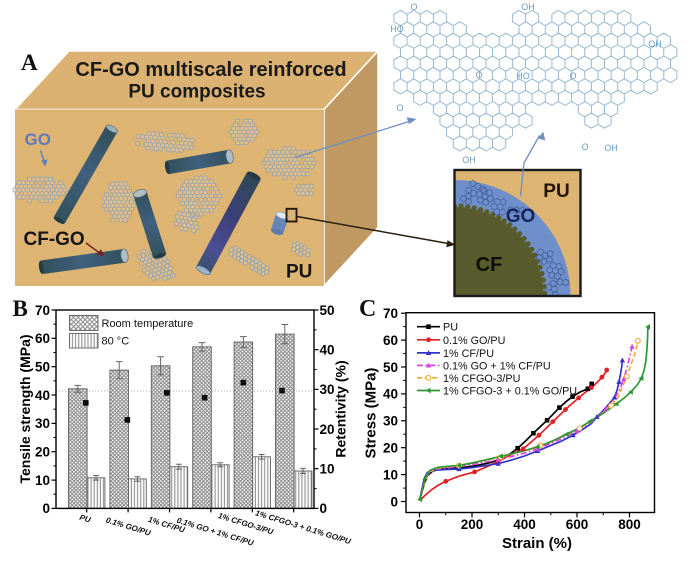 This screenshot has width=688, height=565. What do you see at coordinates (116, 342) in the screenshot?
I see `svg-text: 80 °C` at bounding box center [116, 342].